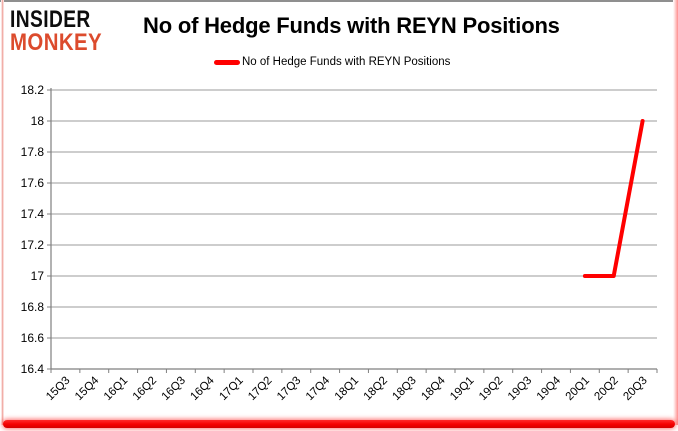 The width and height of the screenshot is (678, 431). I want to click on legend-line-swatch, so click(227, 62).